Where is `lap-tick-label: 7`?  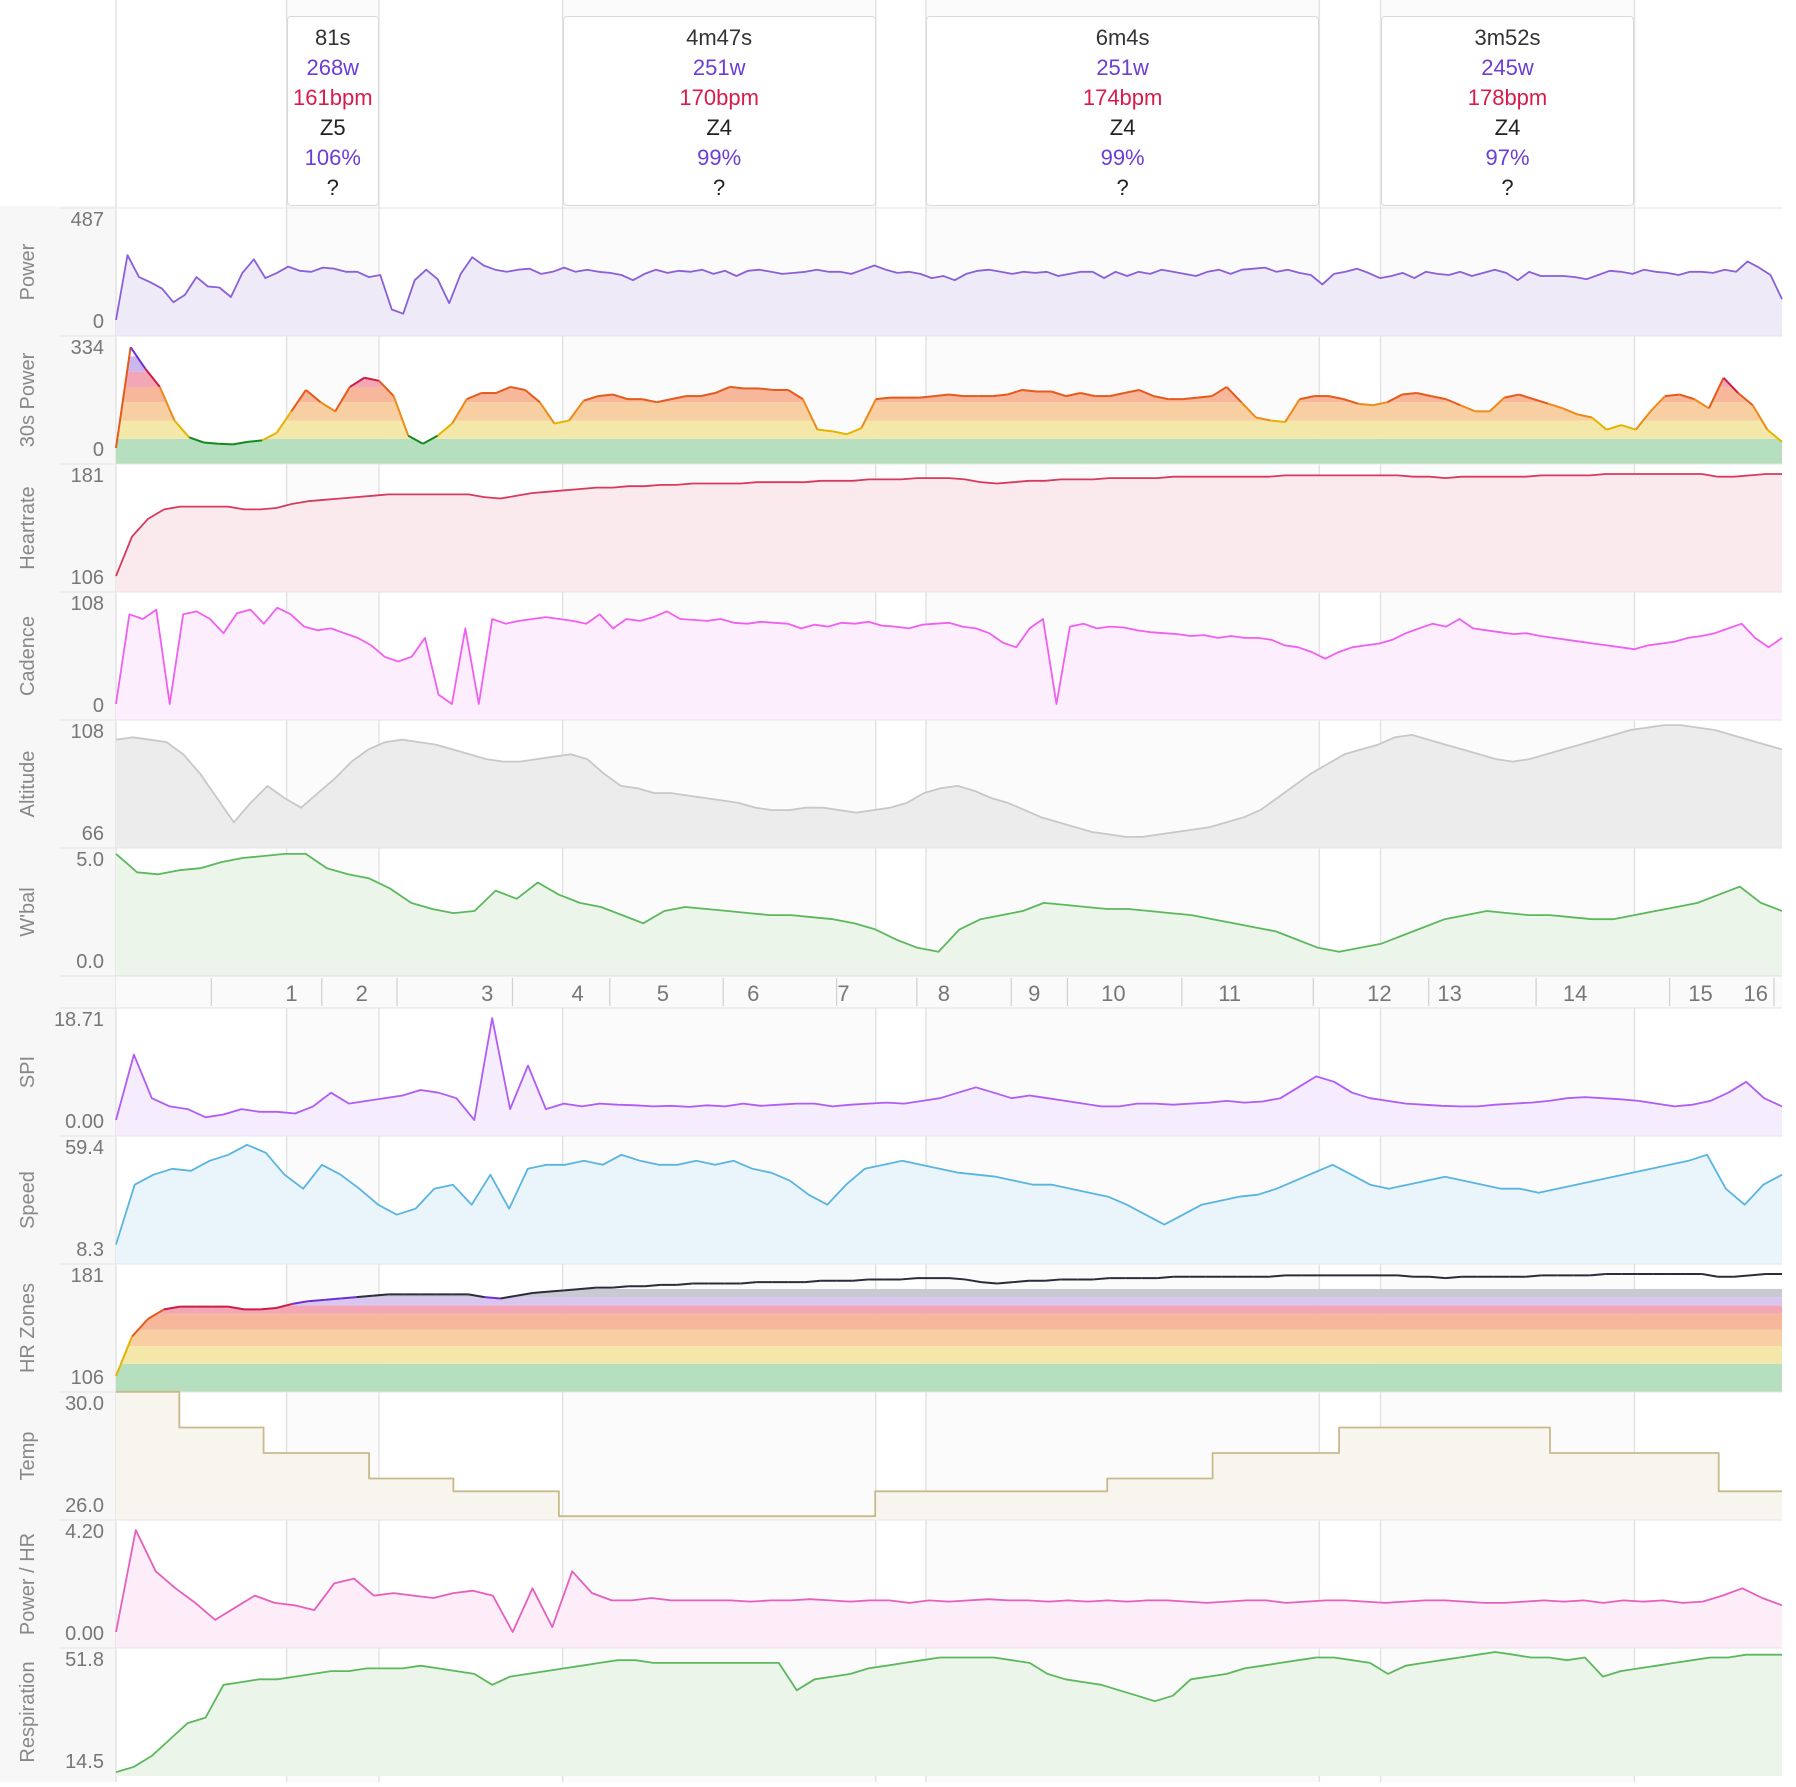 lap-tick-label: 7 is located at coordinates (843, 993).